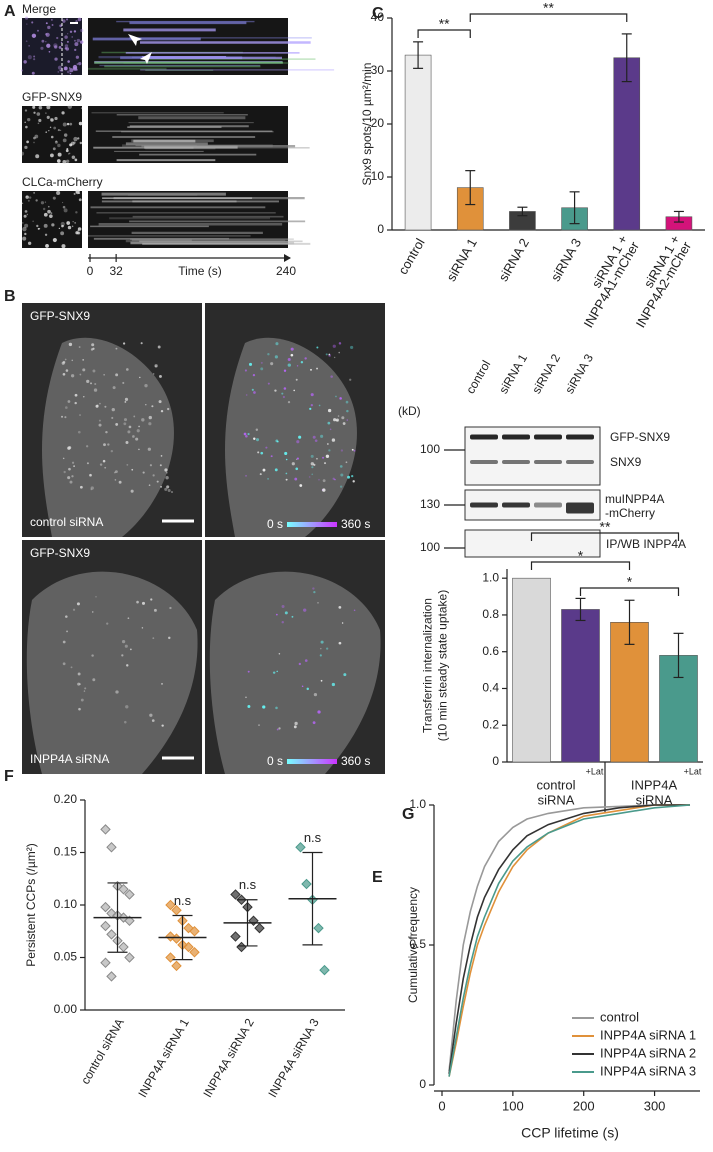 Image resolution: width=713 pixels, height=1152 pixels. Describe the element at coordinates (513, 1105) in the screenshot. I see `x-tick-label: 100` at that location.